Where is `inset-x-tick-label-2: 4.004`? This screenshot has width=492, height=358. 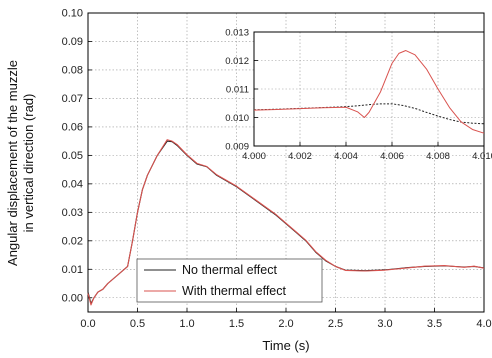 inset-x-tick-label-2: 4.004 is located at coordinates (346, 156).